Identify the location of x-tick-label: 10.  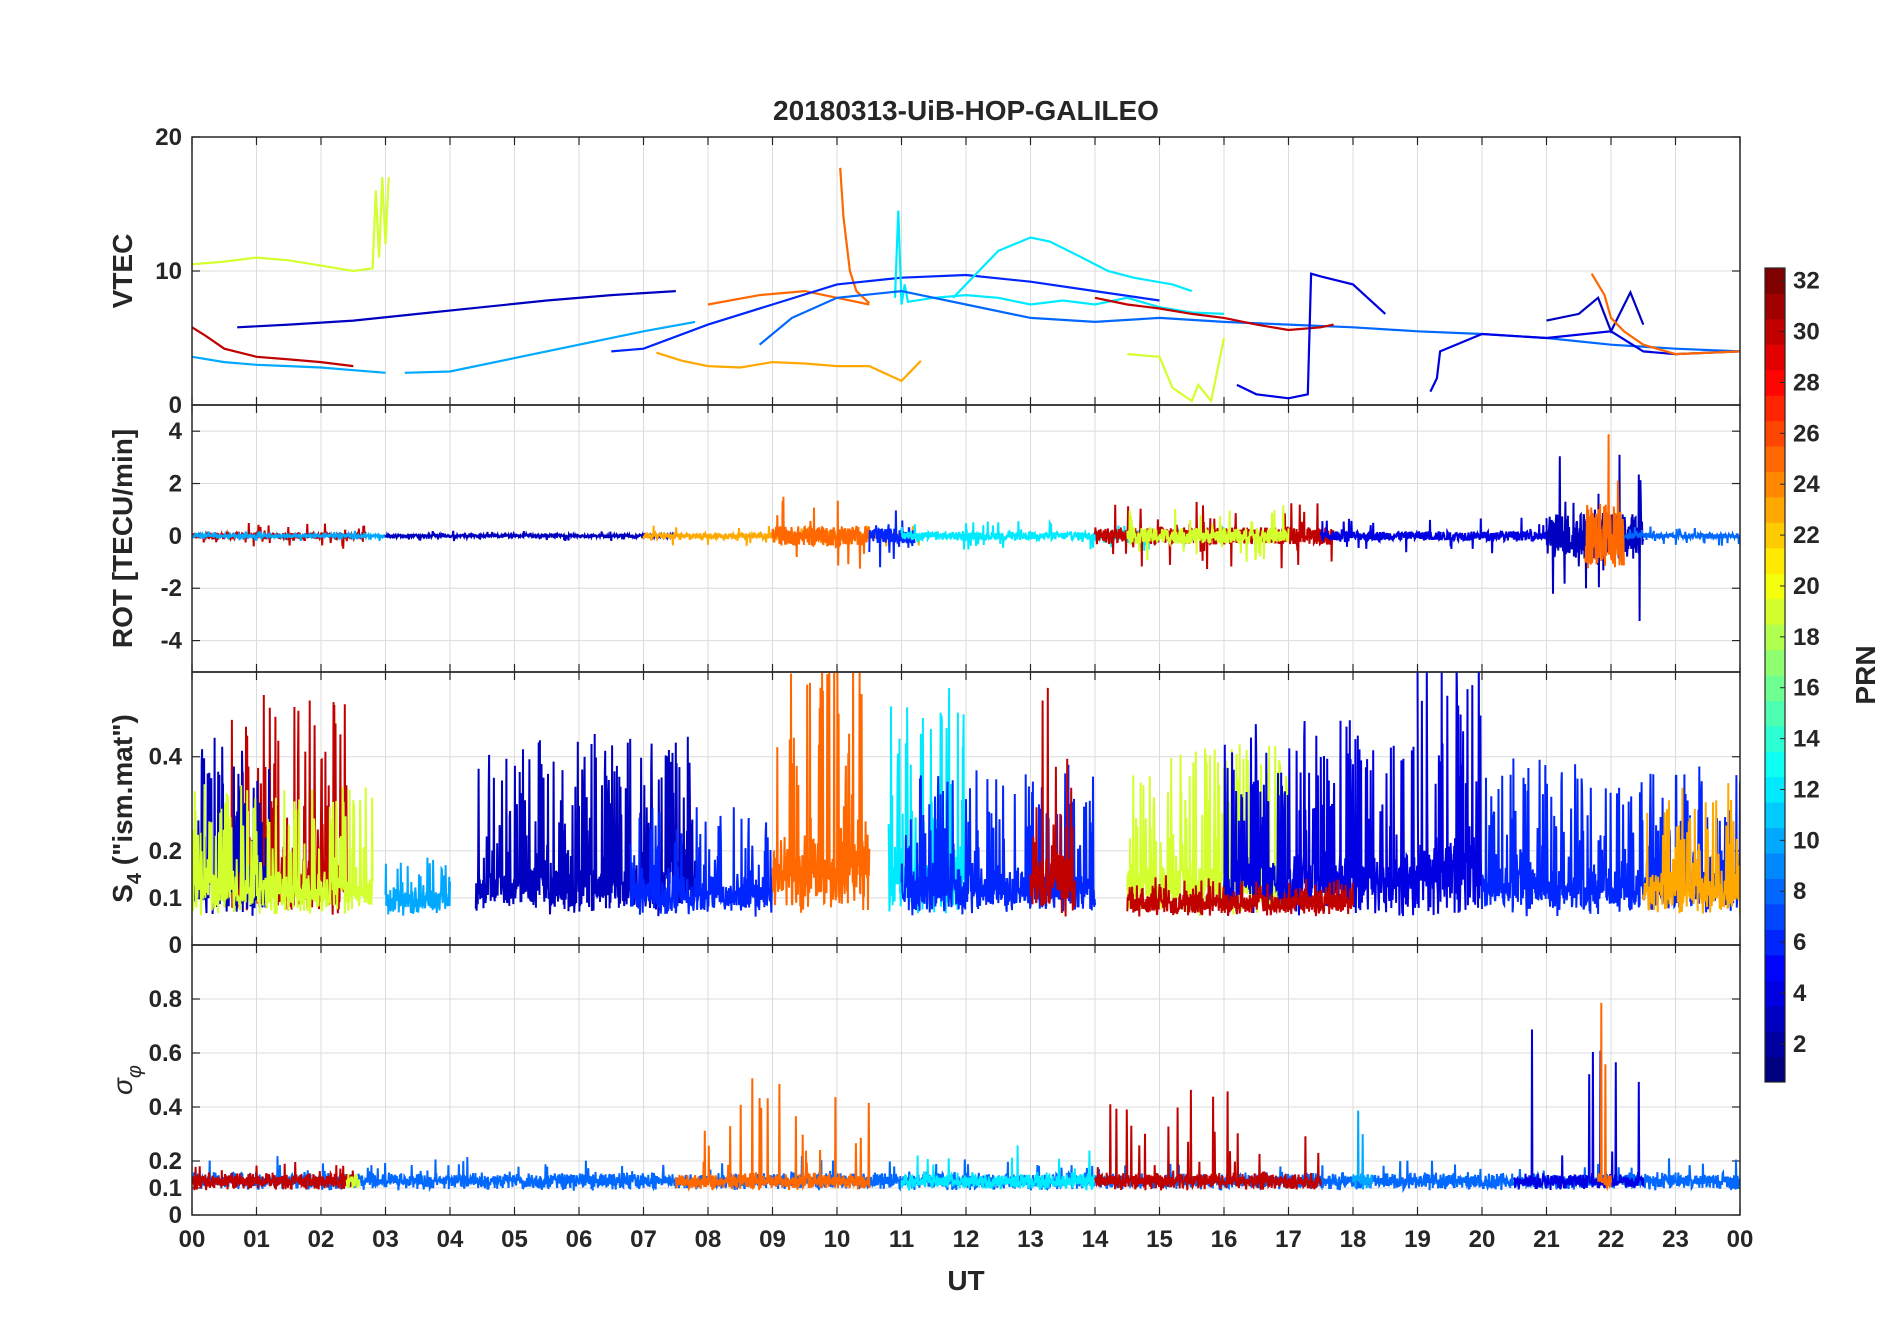
(837, 1239).